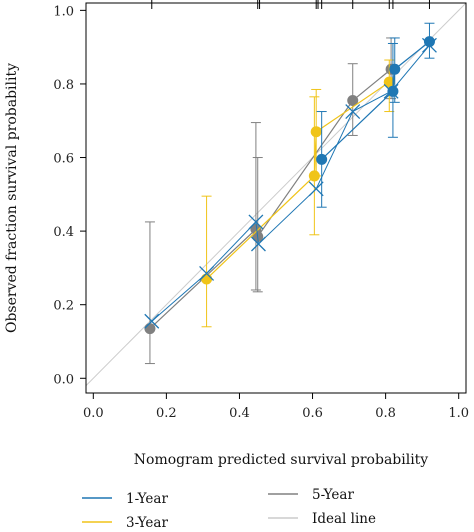 This screenshot has width=474, height=532. Describe the element at coordinates (276, 407) in the screenshot. I see `x-axis: 0.0 0.2 0.4 0.6 0.8 1.0` at that location.